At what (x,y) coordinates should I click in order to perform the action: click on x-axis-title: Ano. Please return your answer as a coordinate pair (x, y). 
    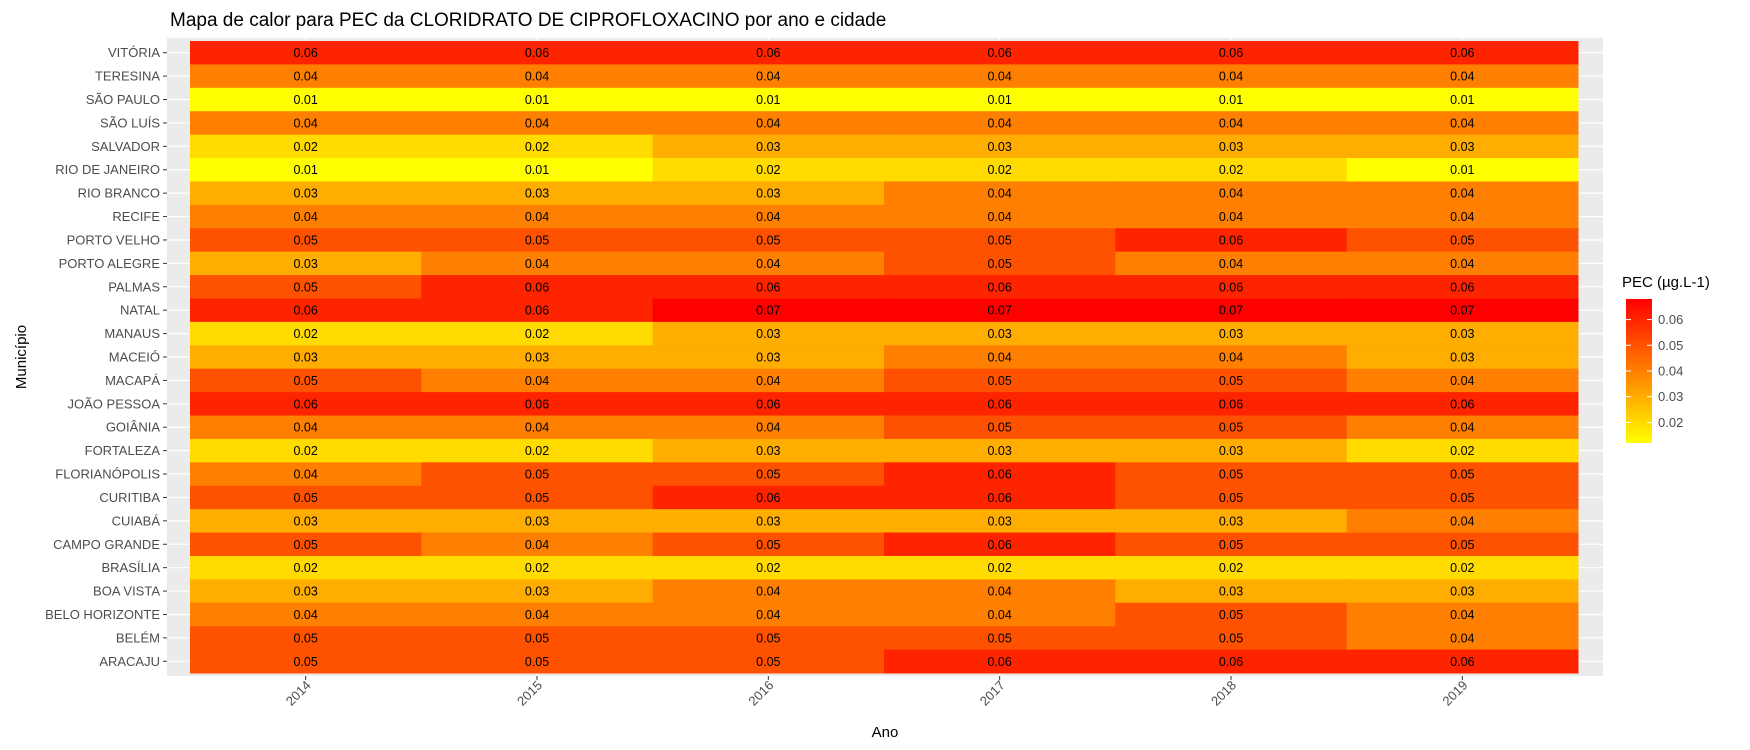
    Looking at the image, I should click on (885, 732).